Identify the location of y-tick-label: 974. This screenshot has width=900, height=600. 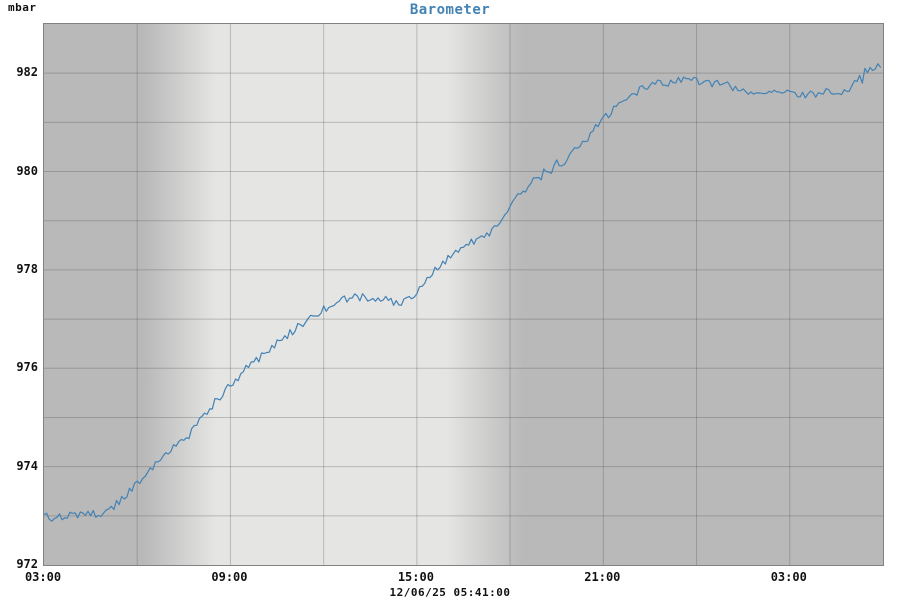
(27, 465).